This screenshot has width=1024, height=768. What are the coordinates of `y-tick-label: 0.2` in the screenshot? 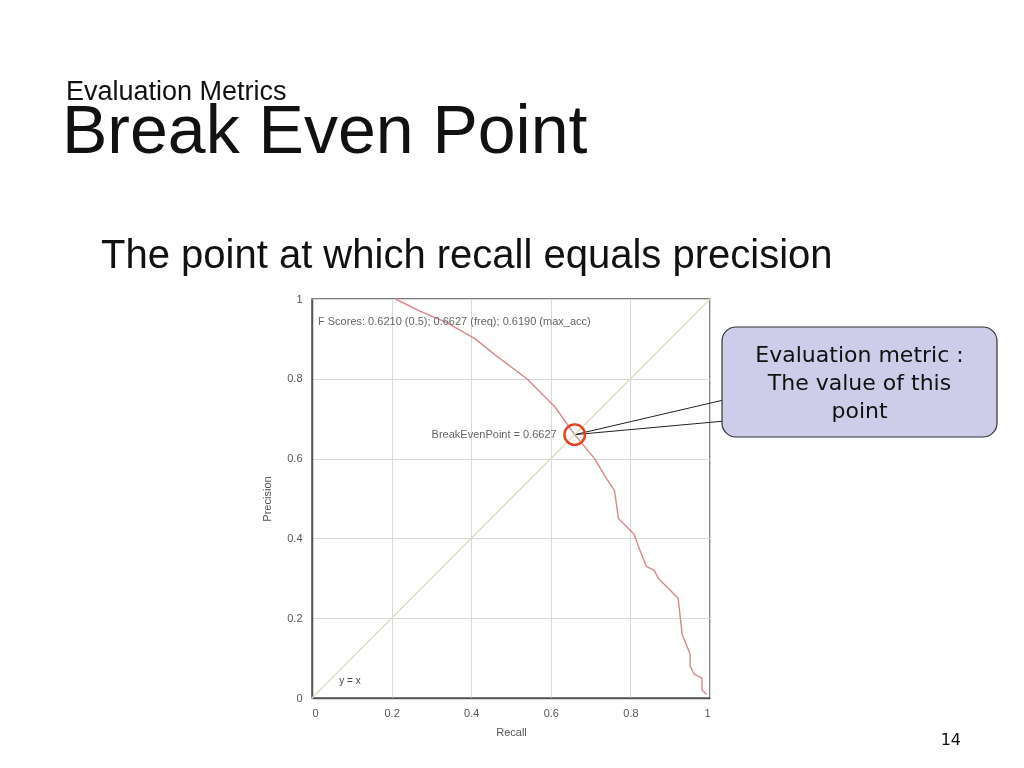 It's located at (295, 617).